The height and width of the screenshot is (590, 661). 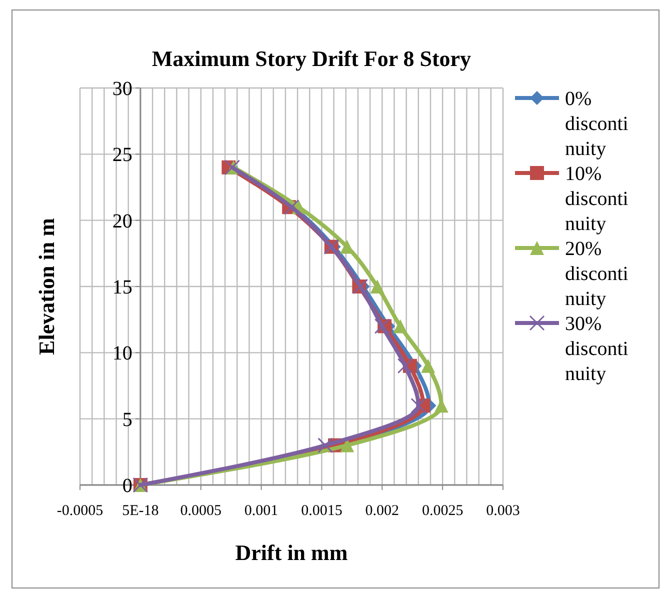 I want to click on chart-title: Maximum Story Drift For 8 Story, so click(x=312, y=58).